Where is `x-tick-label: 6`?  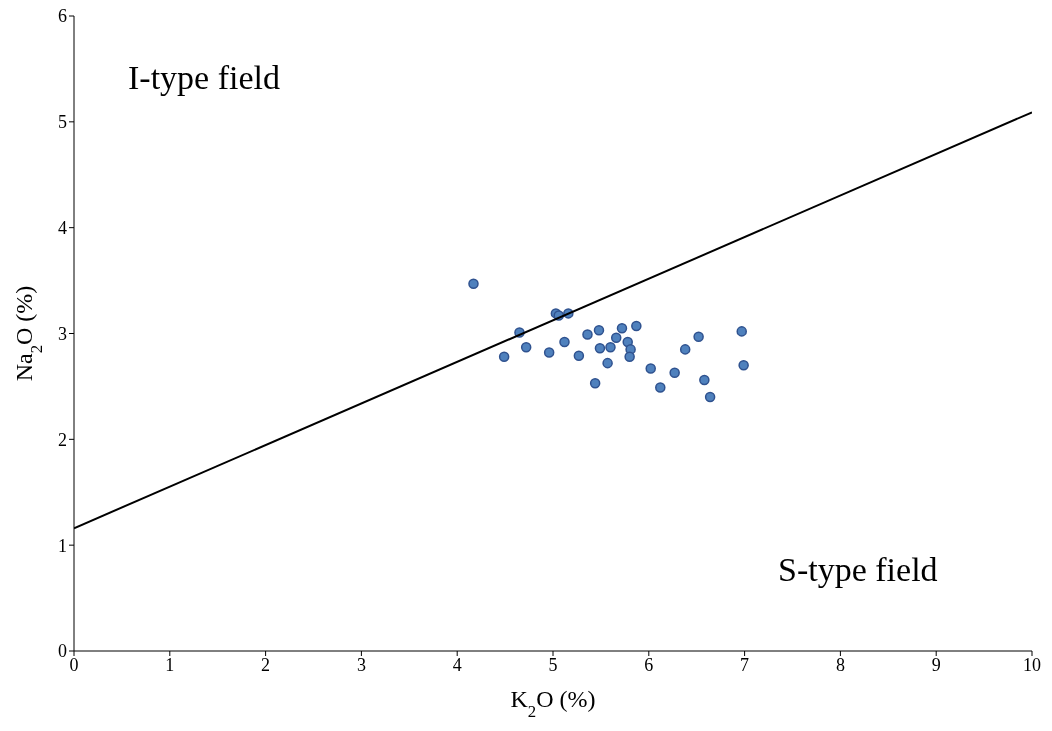
x-tick-label: 6 is located at coordinates (649, 664).